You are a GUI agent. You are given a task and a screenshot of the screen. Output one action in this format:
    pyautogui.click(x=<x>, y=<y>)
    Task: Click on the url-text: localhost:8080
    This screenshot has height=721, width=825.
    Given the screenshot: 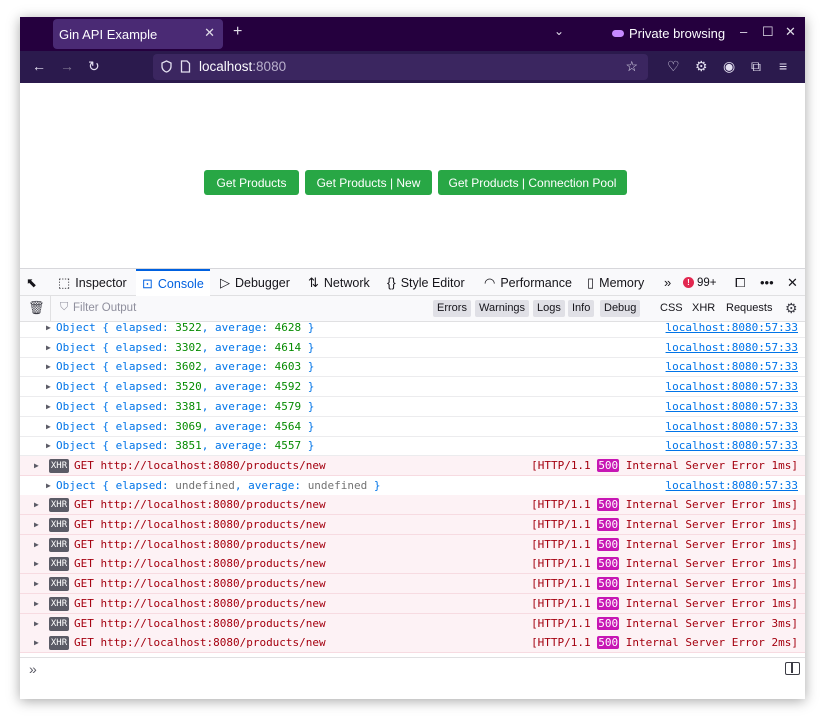 What is the action you would take?
    pyautogui.click(x=242, y=66)
    